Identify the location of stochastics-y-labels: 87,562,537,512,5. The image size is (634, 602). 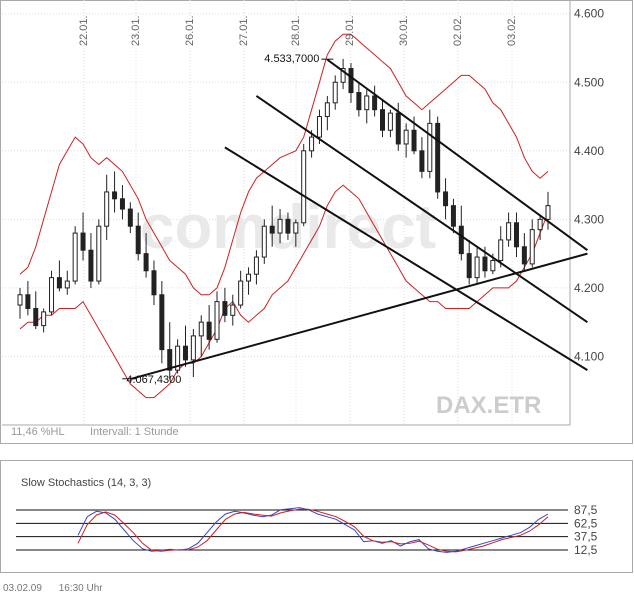
(586, 530).